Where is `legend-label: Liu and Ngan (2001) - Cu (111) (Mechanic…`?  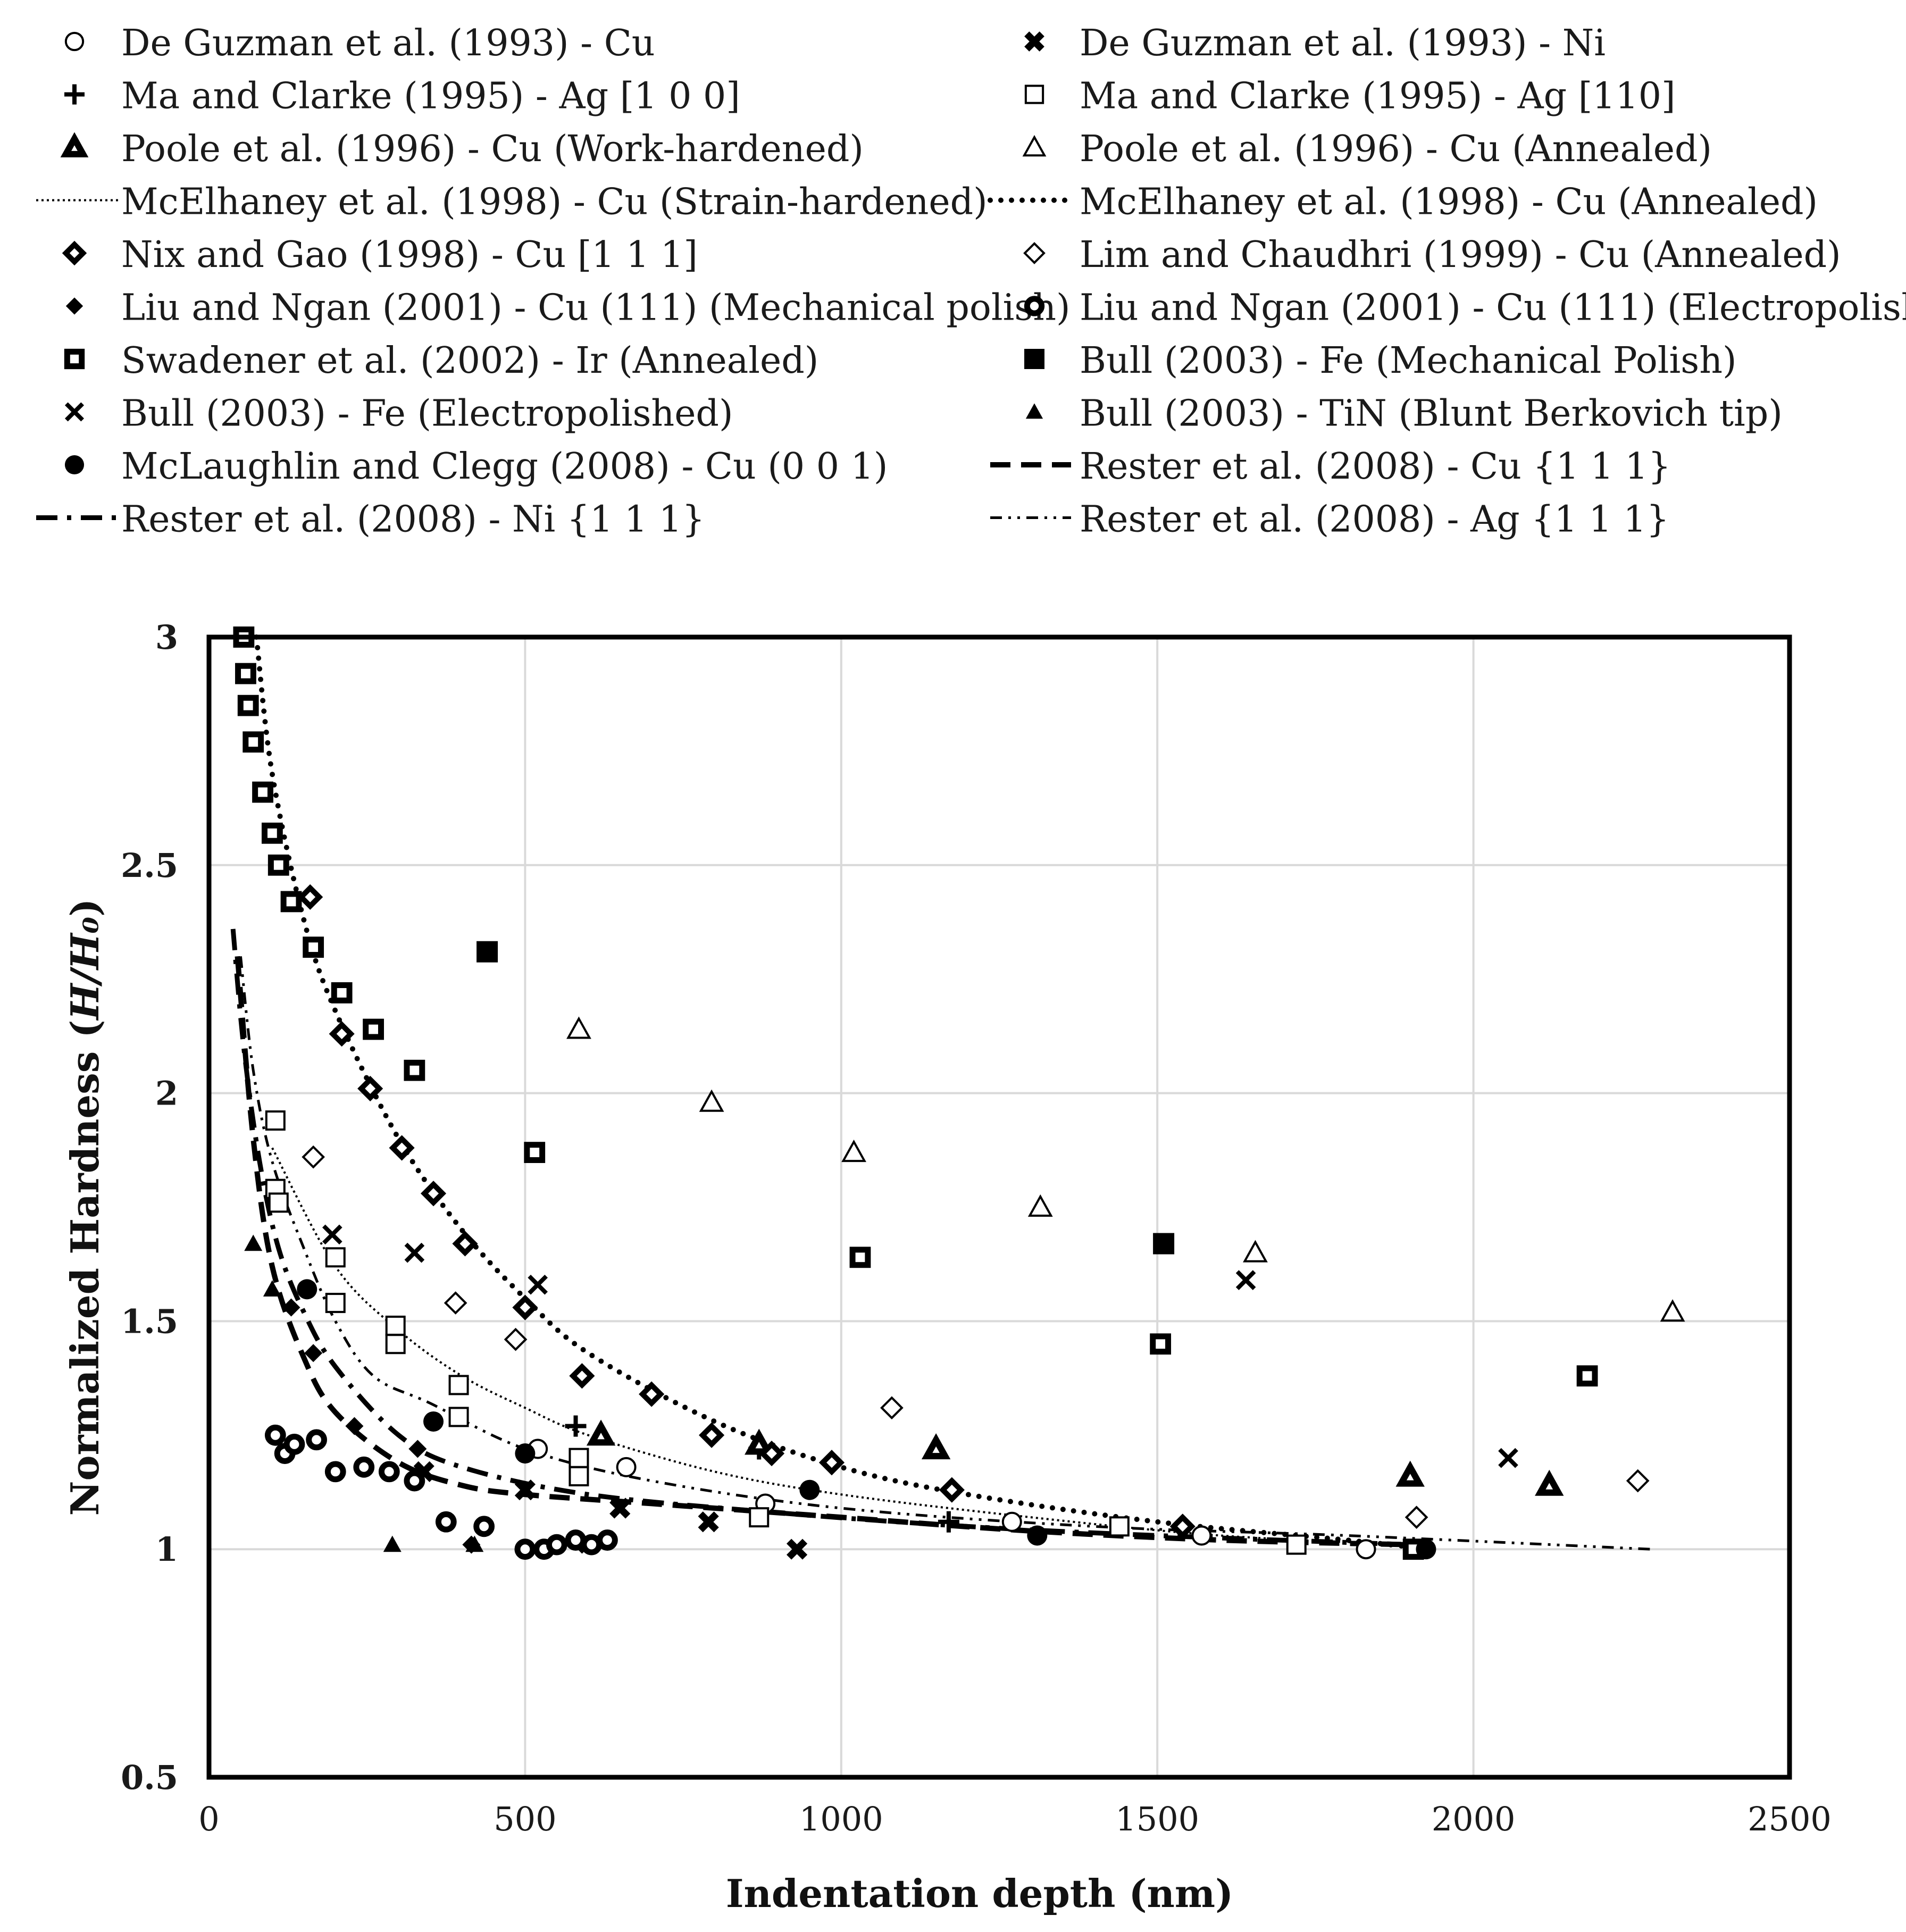 legend-label: Liu and Ngan (2001) - Cu (111) (Mechanic… is located at coordinates (596, 308).